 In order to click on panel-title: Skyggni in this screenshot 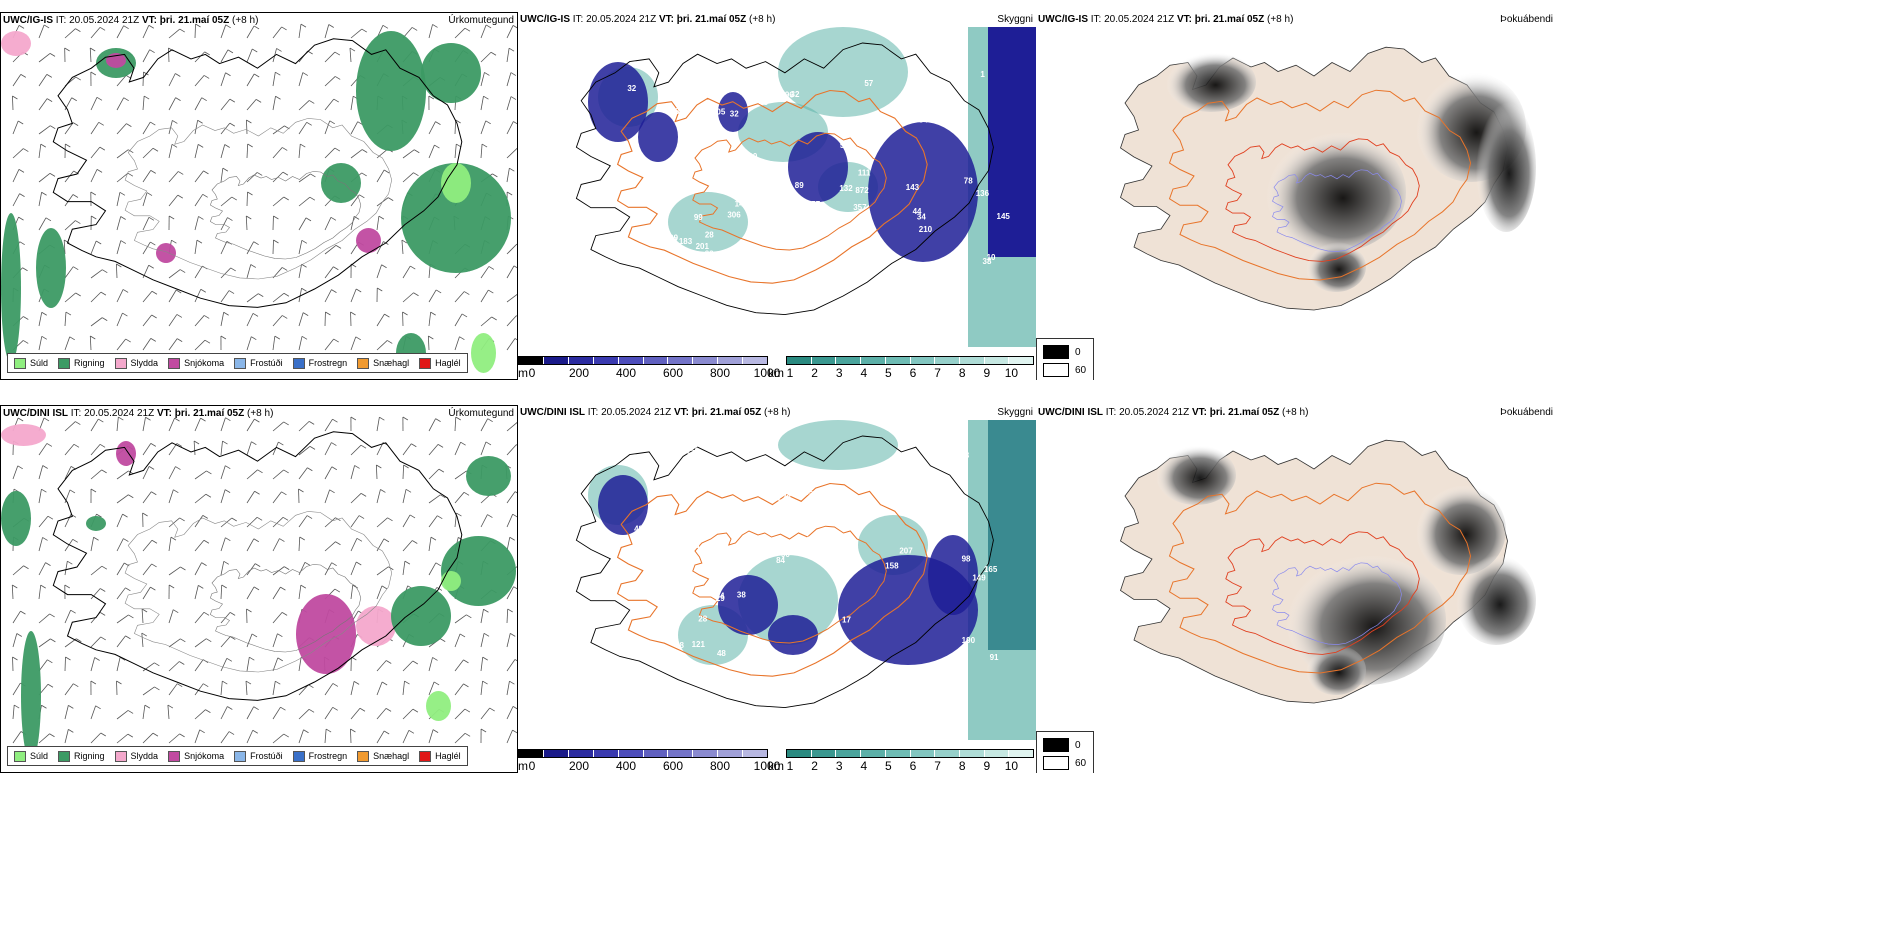, I will do `click(1015, 19)`.